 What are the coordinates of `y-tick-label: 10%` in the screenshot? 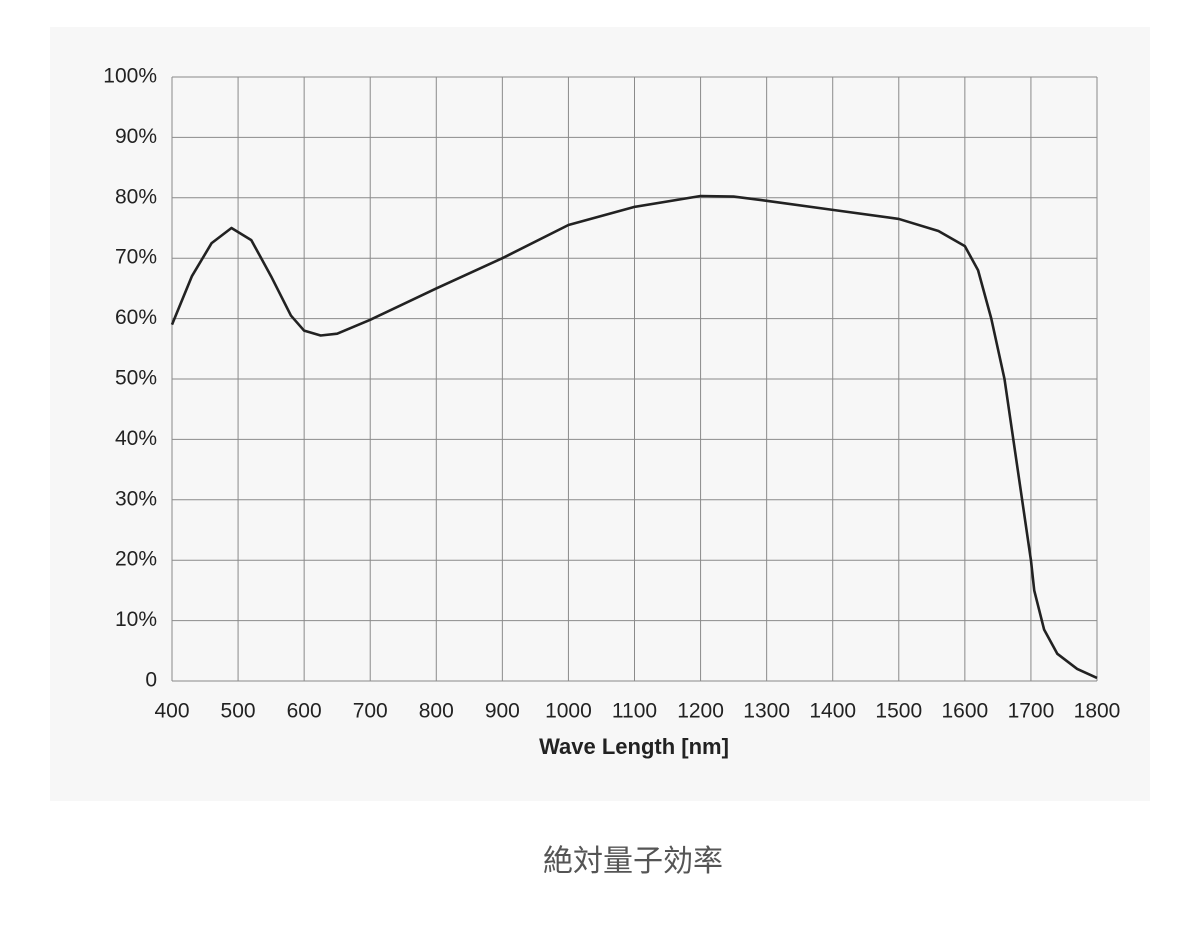 It's located at (136, 619).